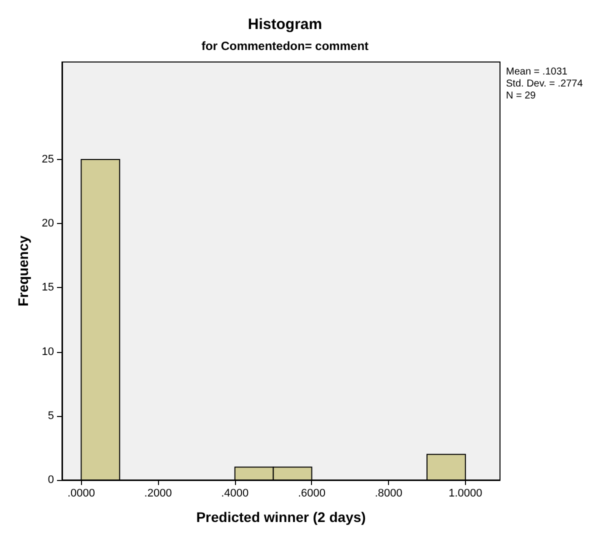  I want to click on y-tick-label: 10, so click(48, 352).